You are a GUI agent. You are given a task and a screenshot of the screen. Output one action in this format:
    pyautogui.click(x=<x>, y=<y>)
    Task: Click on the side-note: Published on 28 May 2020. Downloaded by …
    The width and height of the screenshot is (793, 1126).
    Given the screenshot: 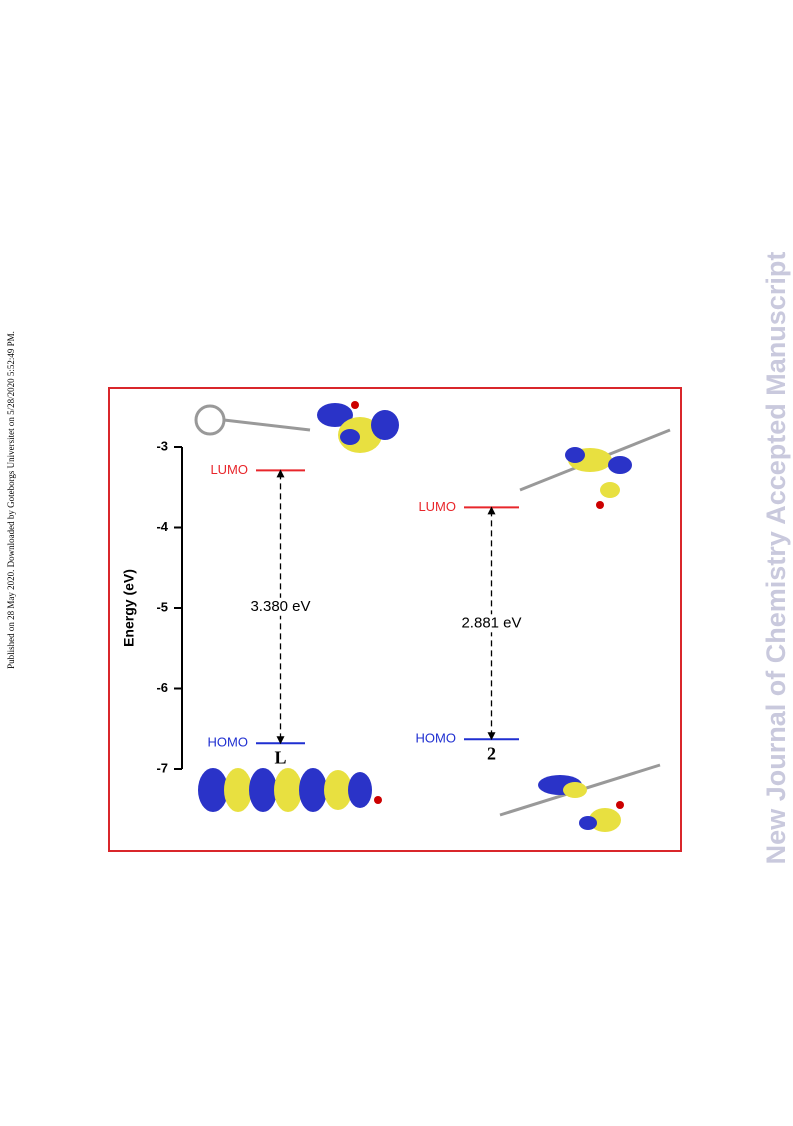 What is the action you would take?
    pyautogui.click(x=11, y=500)
    